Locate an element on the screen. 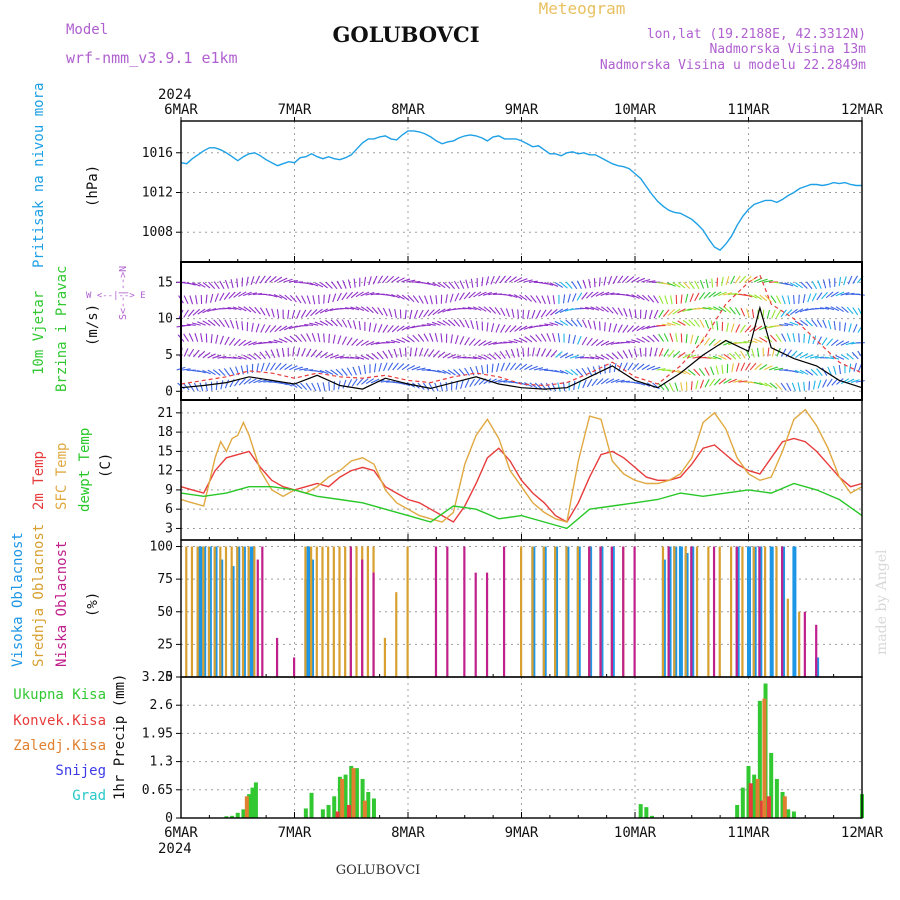  y-tick-label: 2.6 is located at coordinates (161, 705).